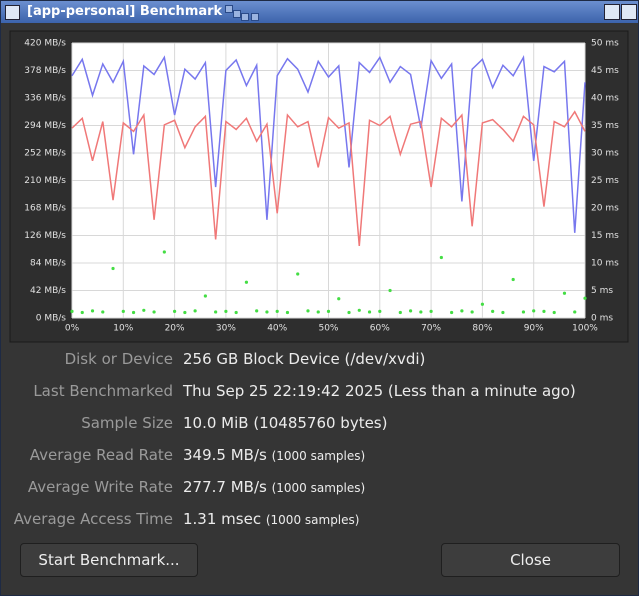 This screenshot has width=639, height=596. Describe the element at coordinates (530, 560) in the screenshot. I see `close-button: Close` at that location.